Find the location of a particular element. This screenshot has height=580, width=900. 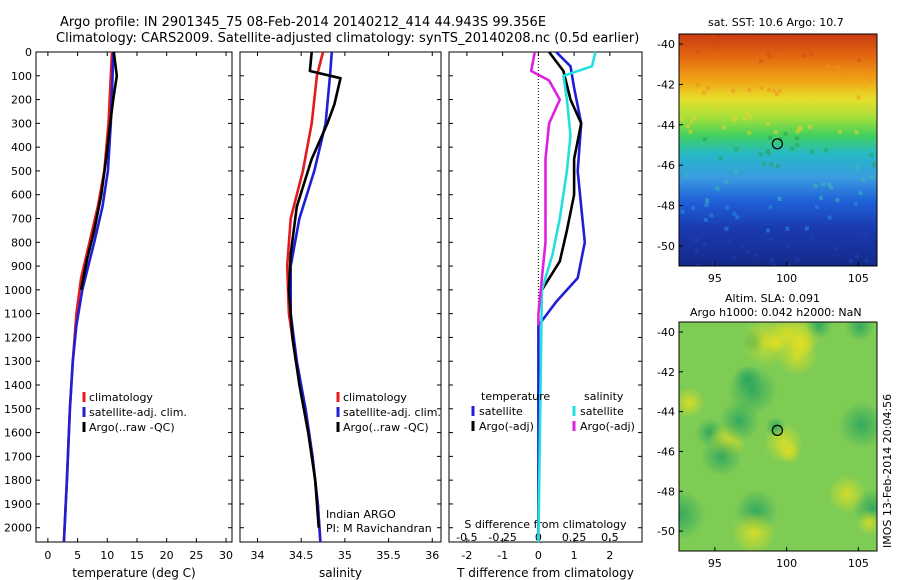

footer-stamp: IMOS 13-Feb-2014 20:04:56 is located at coordinates (887, 471).